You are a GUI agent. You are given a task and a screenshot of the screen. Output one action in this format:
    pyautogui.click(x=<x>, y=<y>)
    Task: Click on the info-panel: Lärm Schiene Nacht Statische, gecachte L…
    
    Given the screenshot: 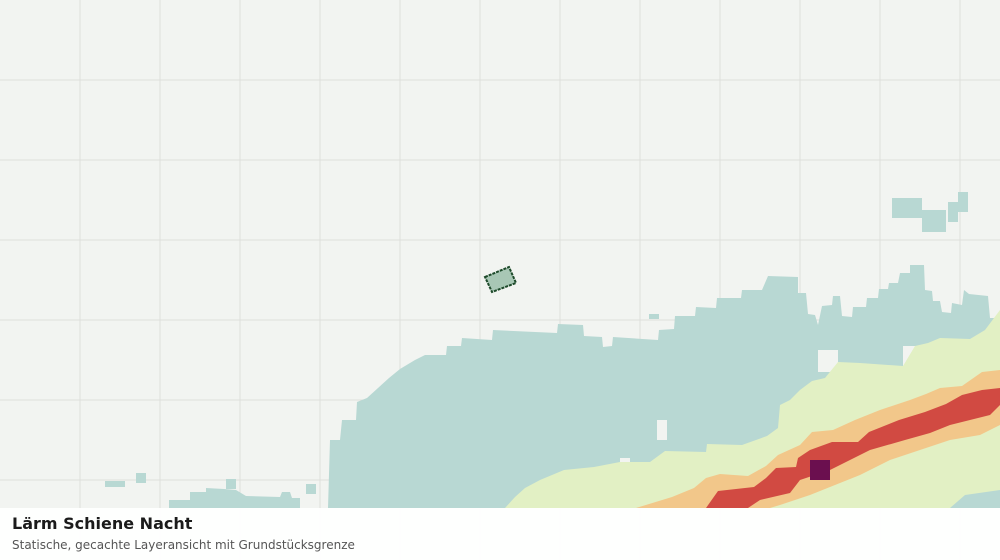 What is the action you would take?
    pyautogui.click(x=500, y=534)
    